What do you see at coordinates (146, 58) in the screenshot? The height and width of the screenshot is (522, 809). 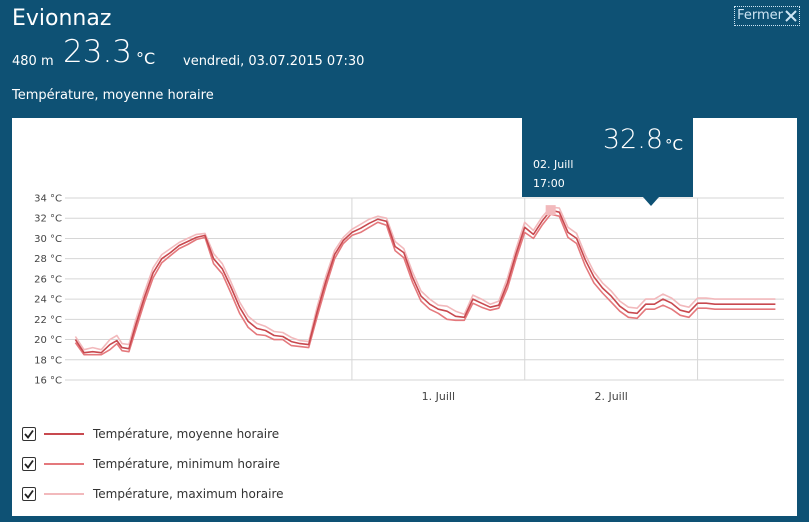 I see `current-temperature-unit: °C` at bounding box center [146, 58].